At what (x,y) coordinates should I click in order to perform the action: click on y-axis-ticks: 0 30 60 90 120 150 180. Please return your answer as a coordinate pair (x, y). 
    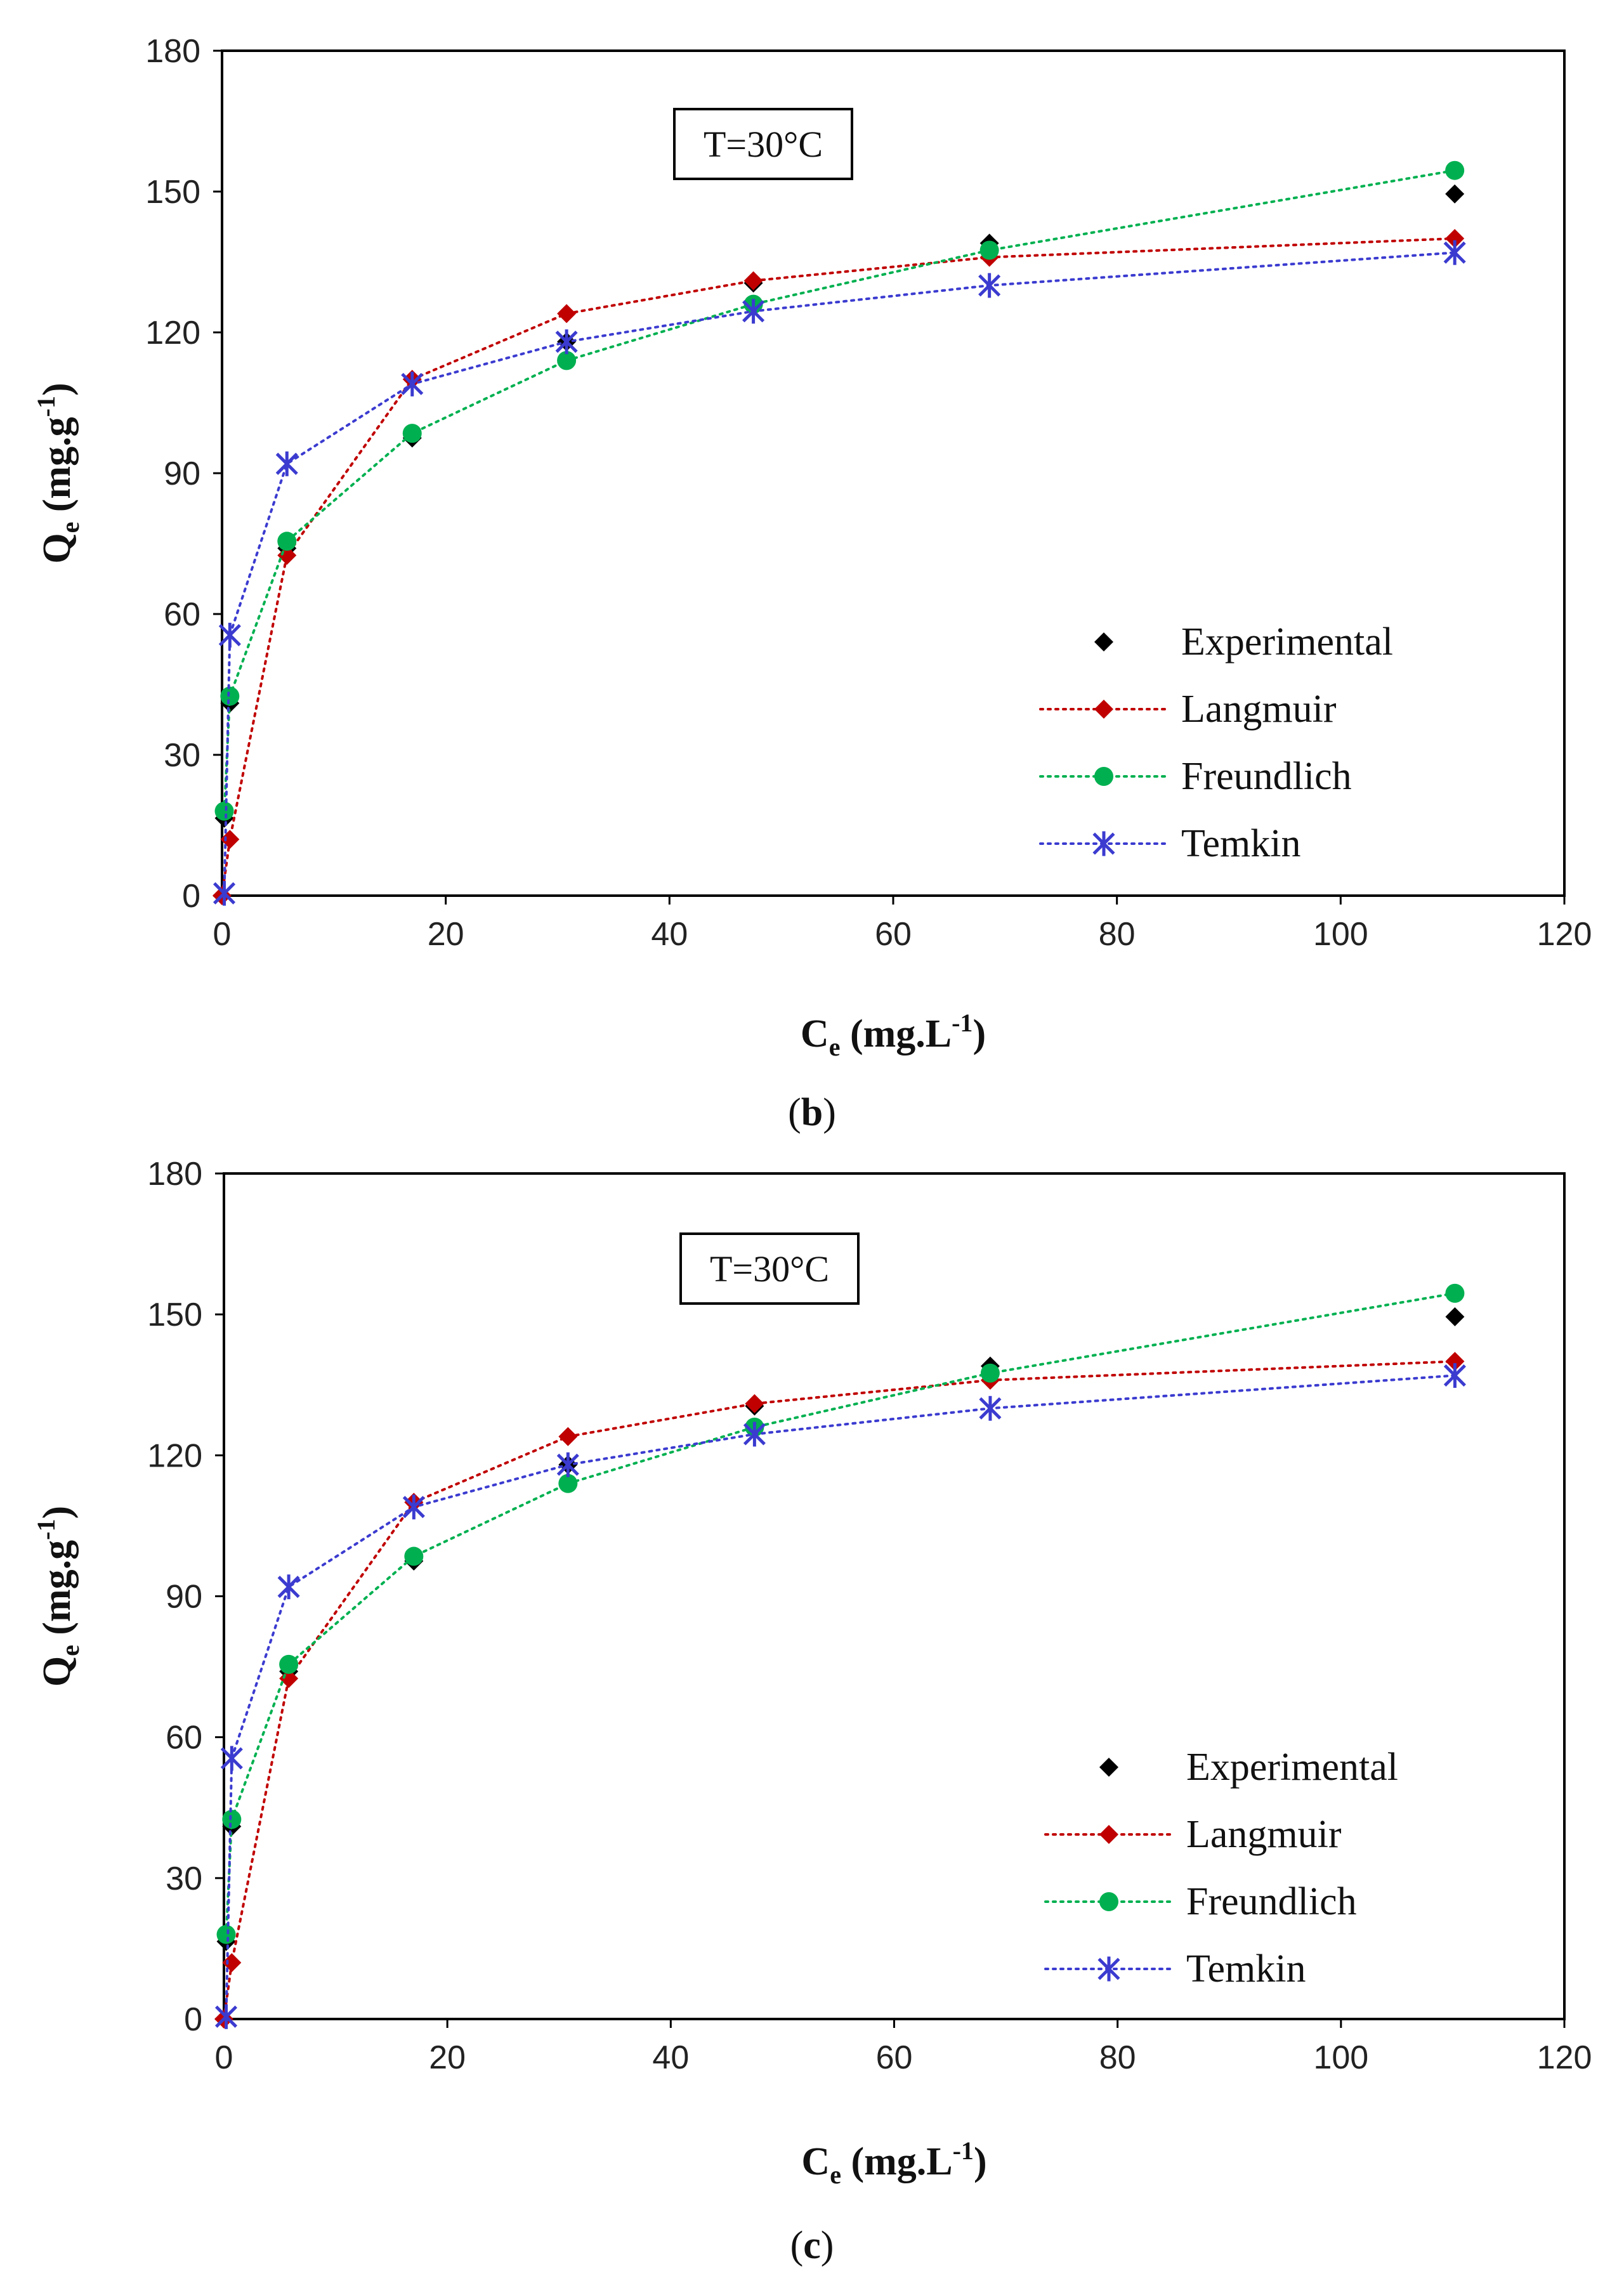
    Looking at the image, I should click on (184, 474).